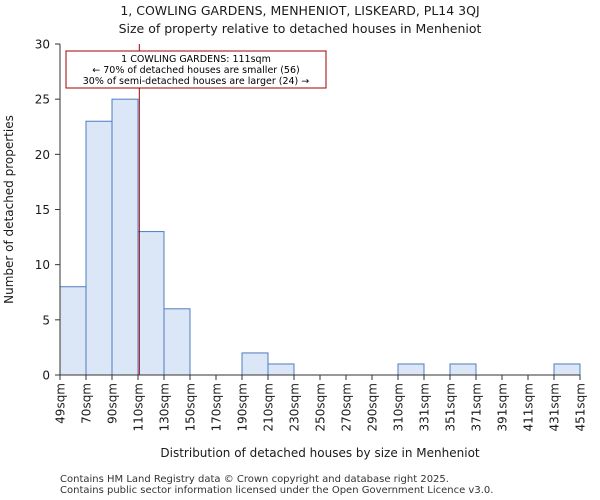 This screenshot has width=600, height=500. I want to click on bar-210sqm, so click(281, 369).